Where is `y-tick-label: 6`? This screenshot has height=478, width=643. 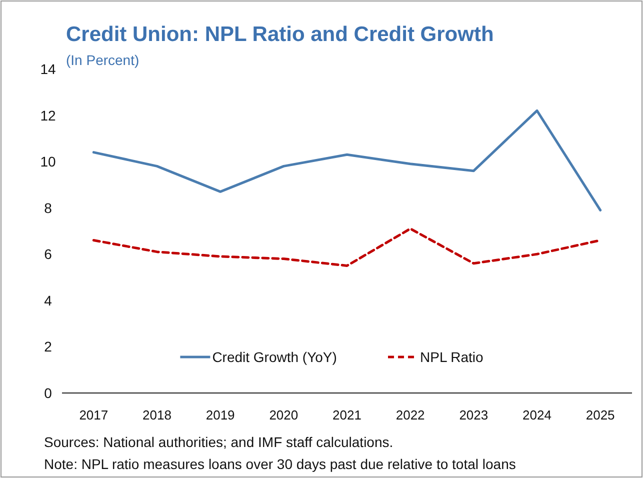
y-tick-label: 6 is located at coordinates (48, 254).